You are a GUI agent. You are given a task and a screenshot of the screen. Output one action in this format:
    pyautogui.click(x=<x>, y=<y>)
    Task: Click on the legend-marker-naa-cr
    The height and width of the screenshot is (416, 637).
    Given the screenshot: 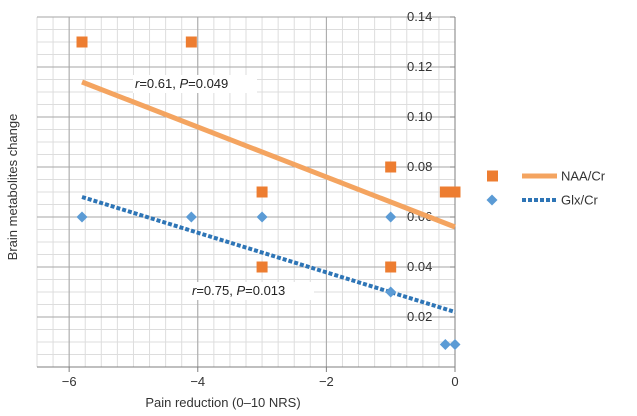 What is the action you would take?
    pyautogui.click(x=492, y=176)
    